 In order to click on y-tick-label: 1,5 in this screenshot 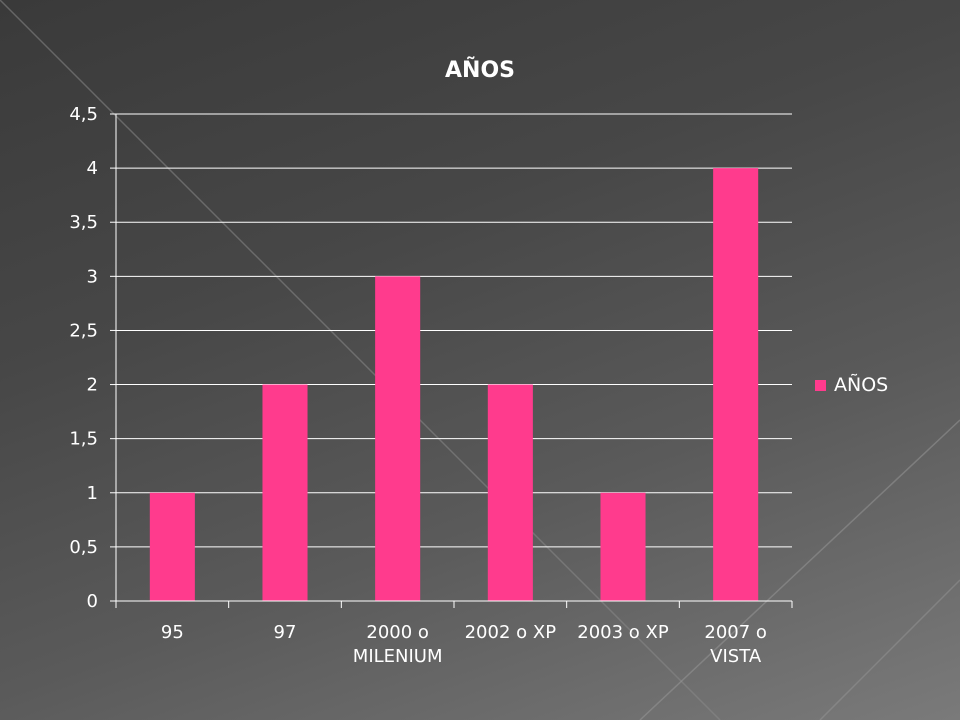, I will do `click(83, 439)`.